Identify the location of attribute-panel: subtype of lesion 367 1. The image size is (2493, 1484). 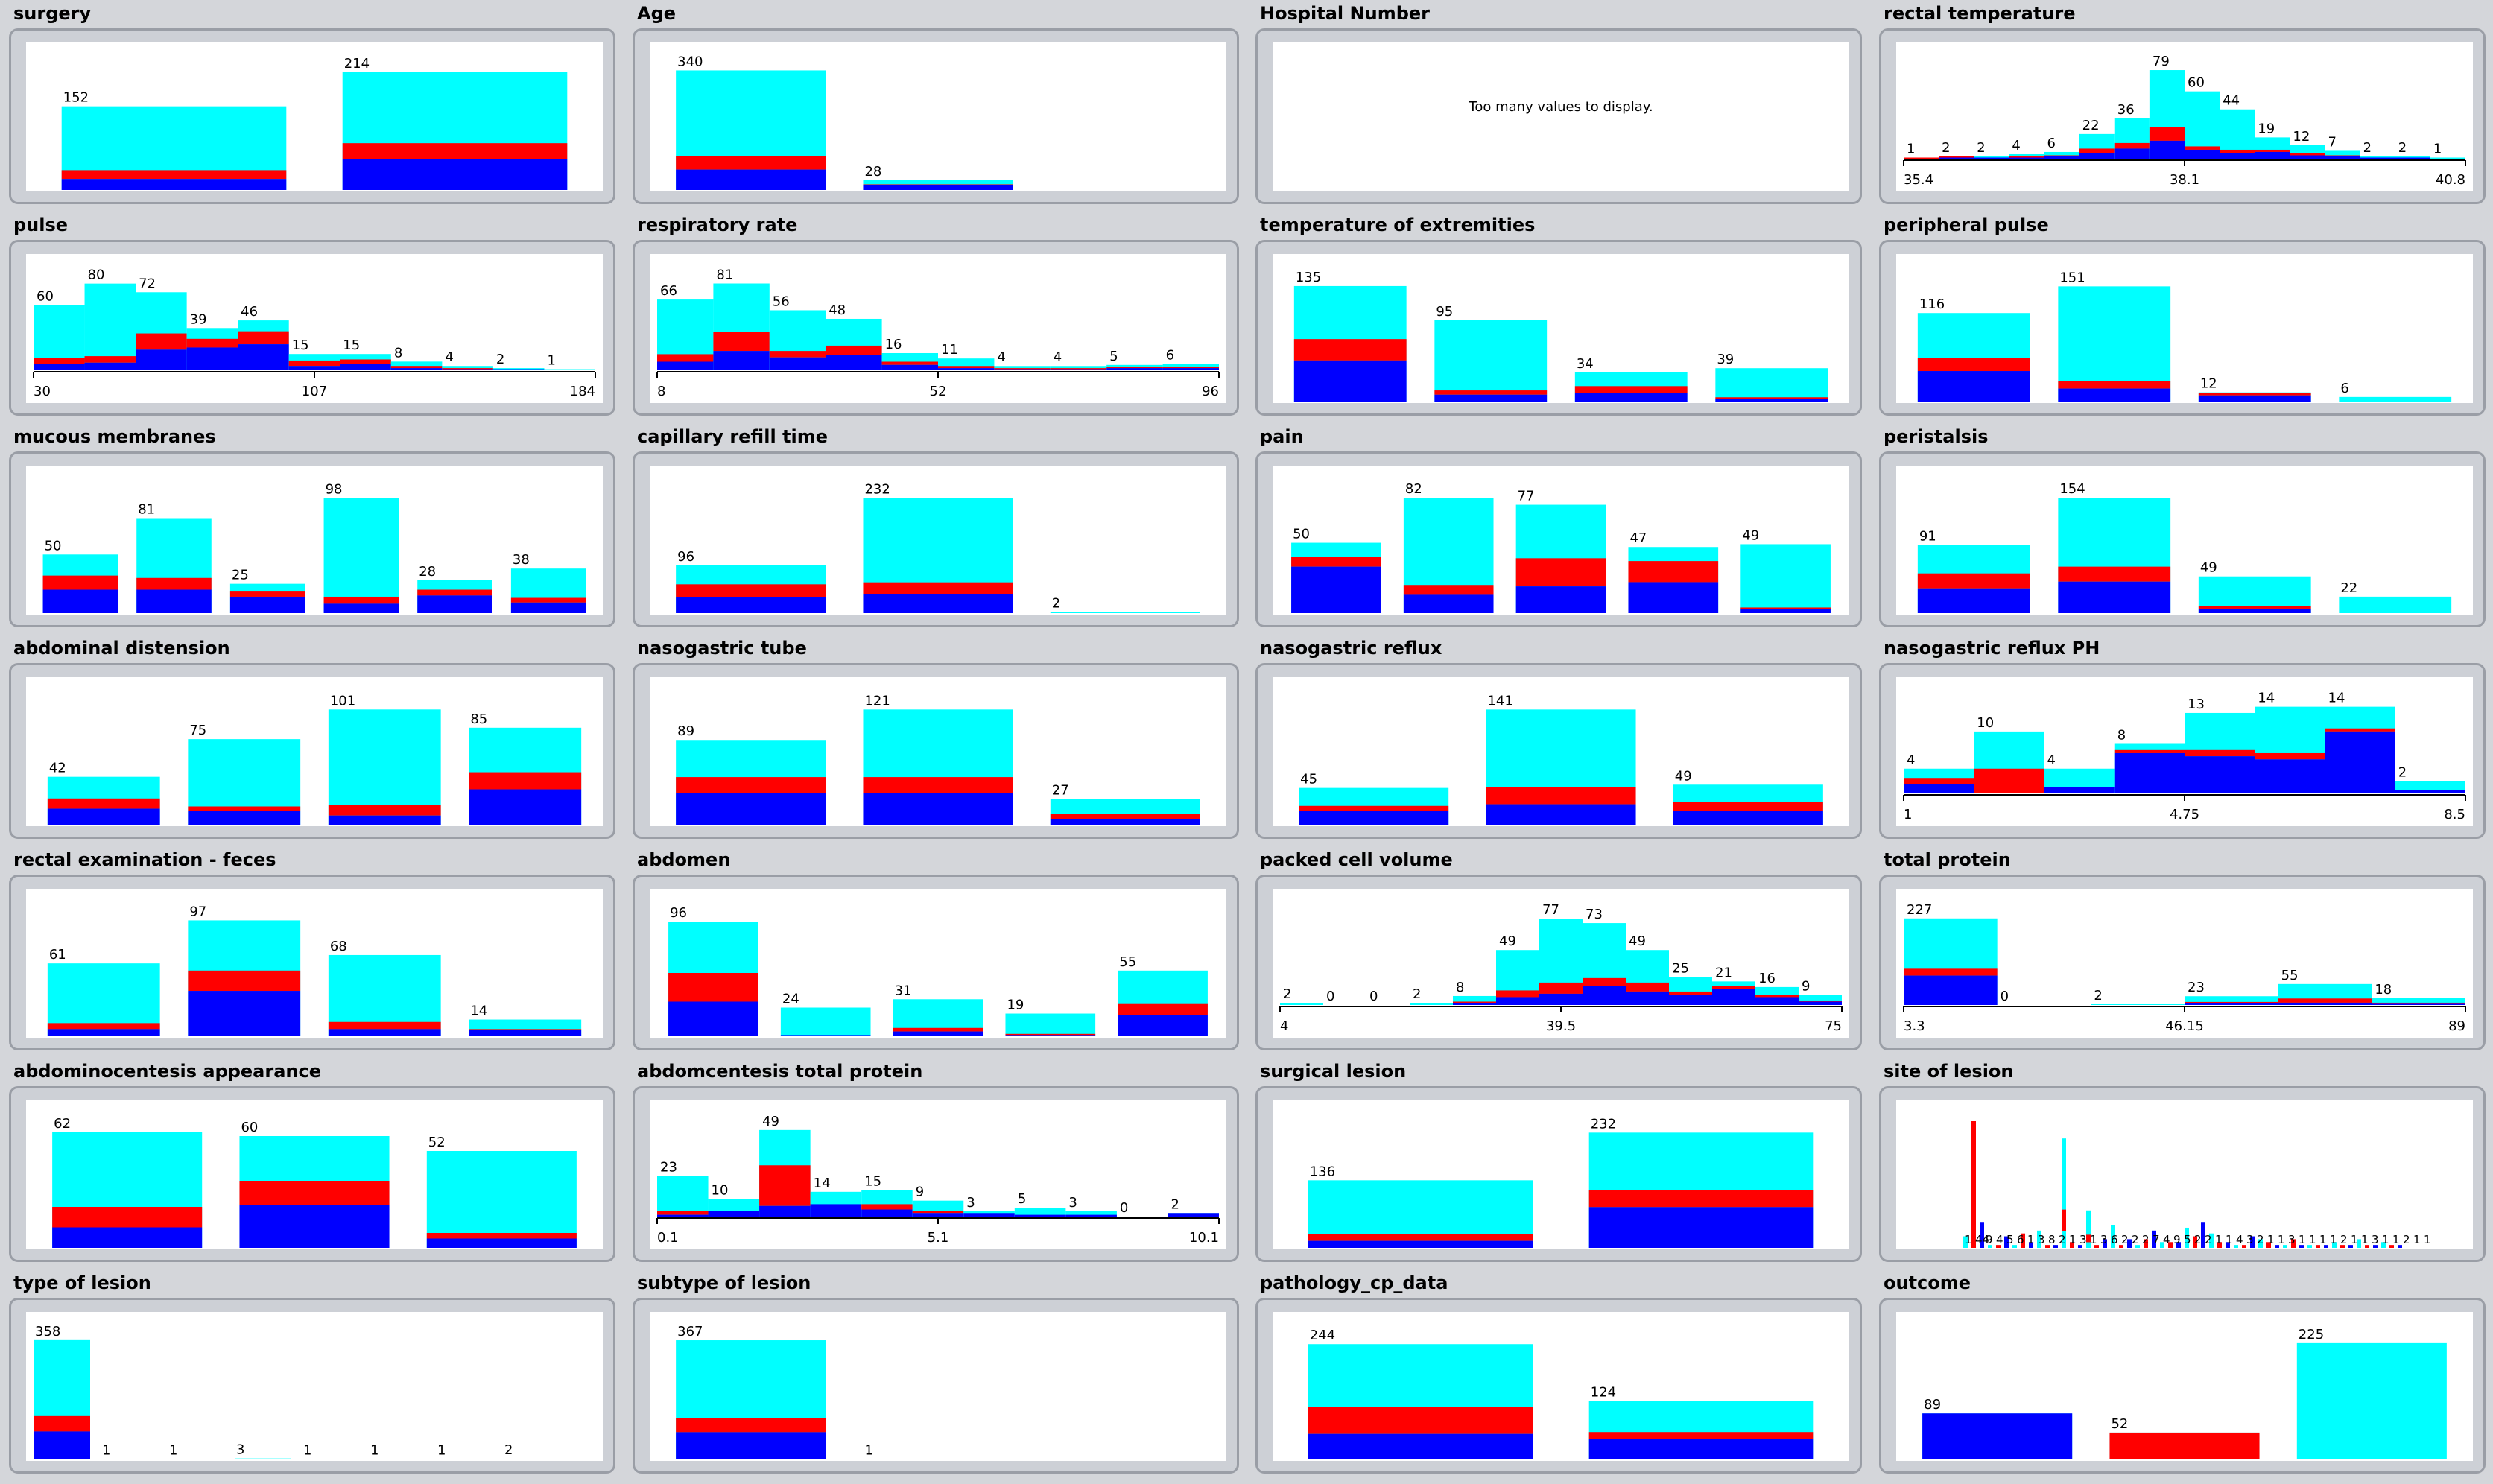
(935, 1375).